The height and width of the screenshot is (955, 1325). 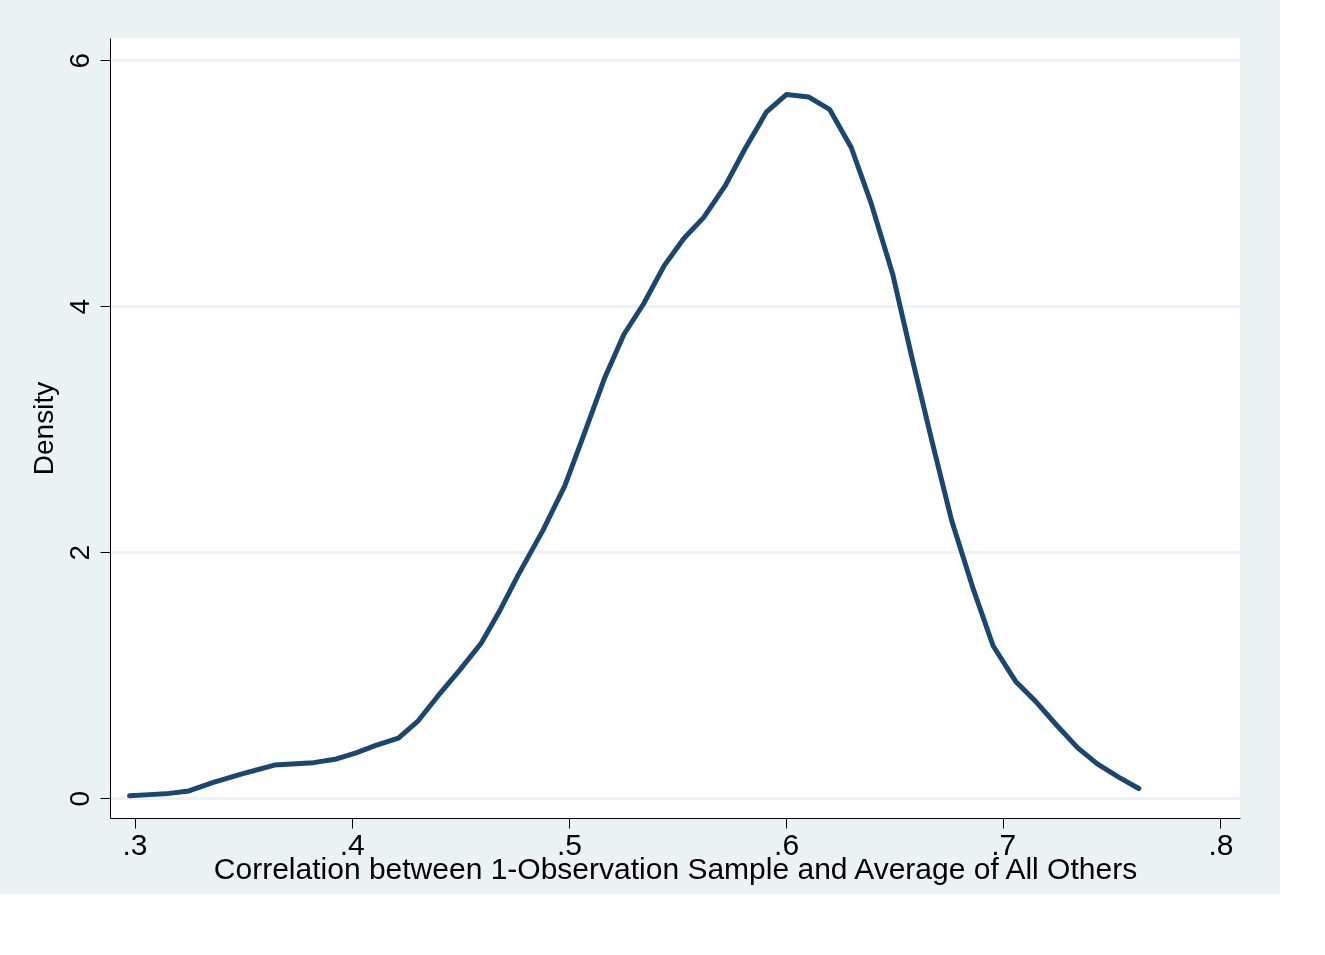 I want to click on x-tick-label: .8, so click(x=1221, y=844).